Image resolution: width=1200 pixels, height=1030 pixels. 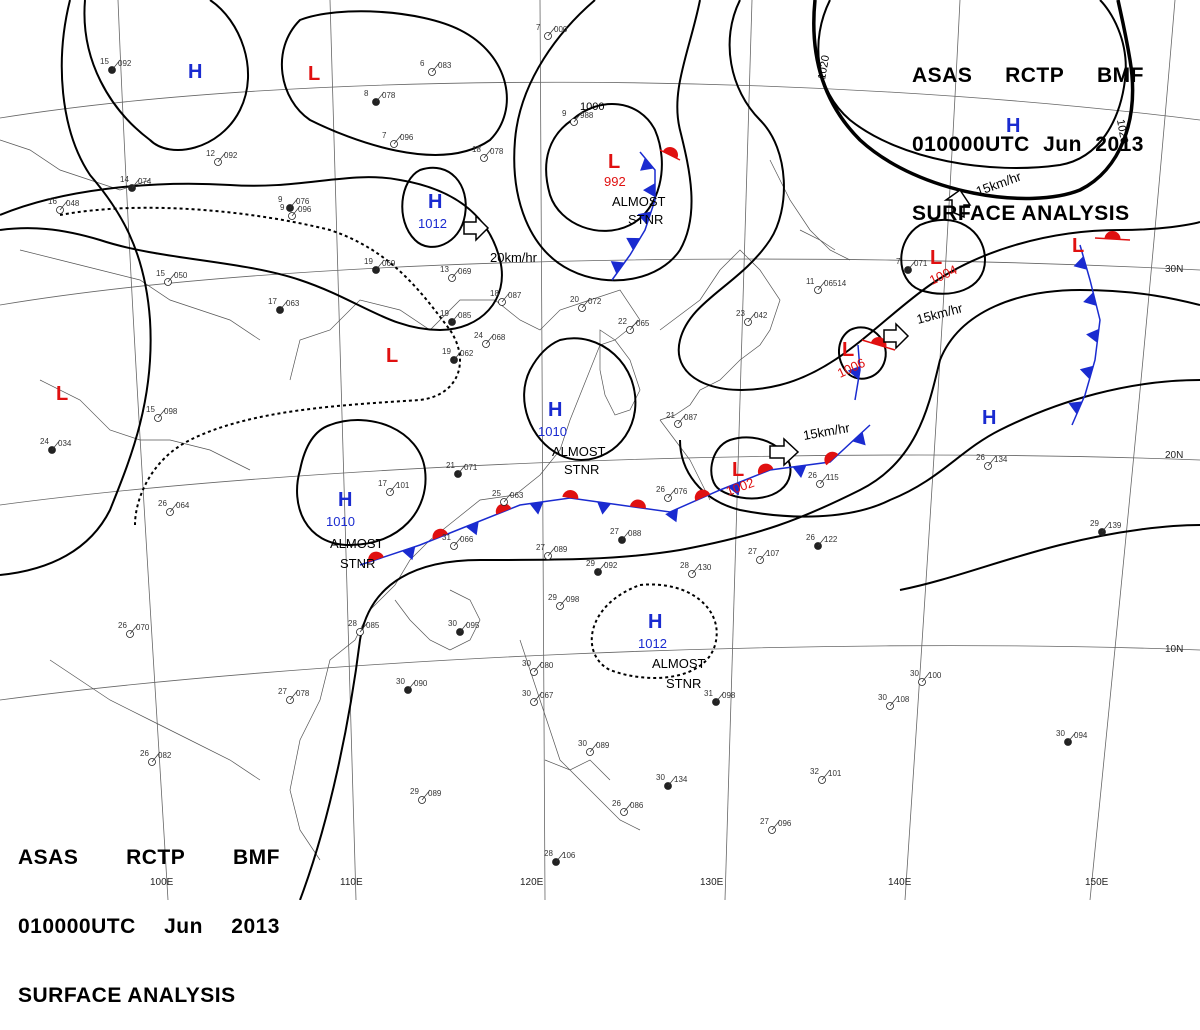 I want to click on parallel-40n, so click(x=600, y=101).